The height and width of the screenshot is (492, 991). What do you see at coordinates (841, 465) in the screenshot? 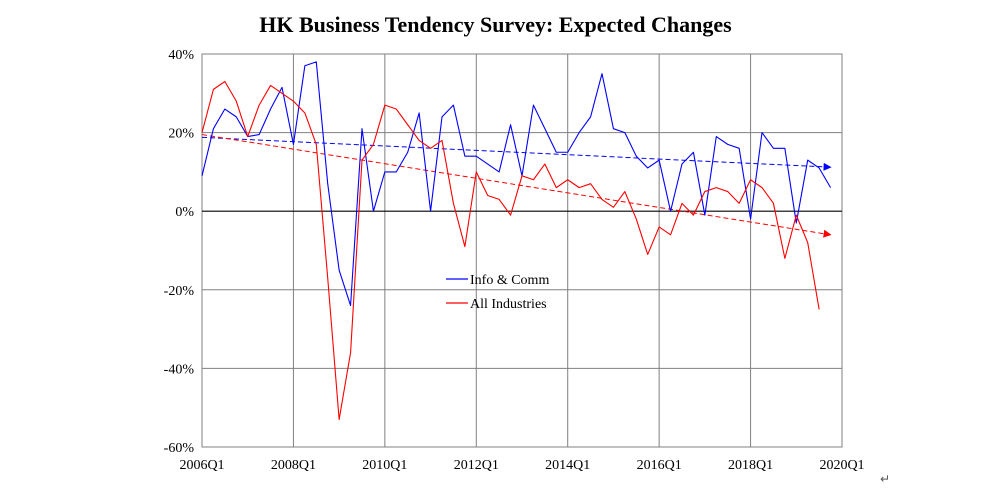
I see `x-tick-label: 2020Q1` at bounding box center [841, 465].